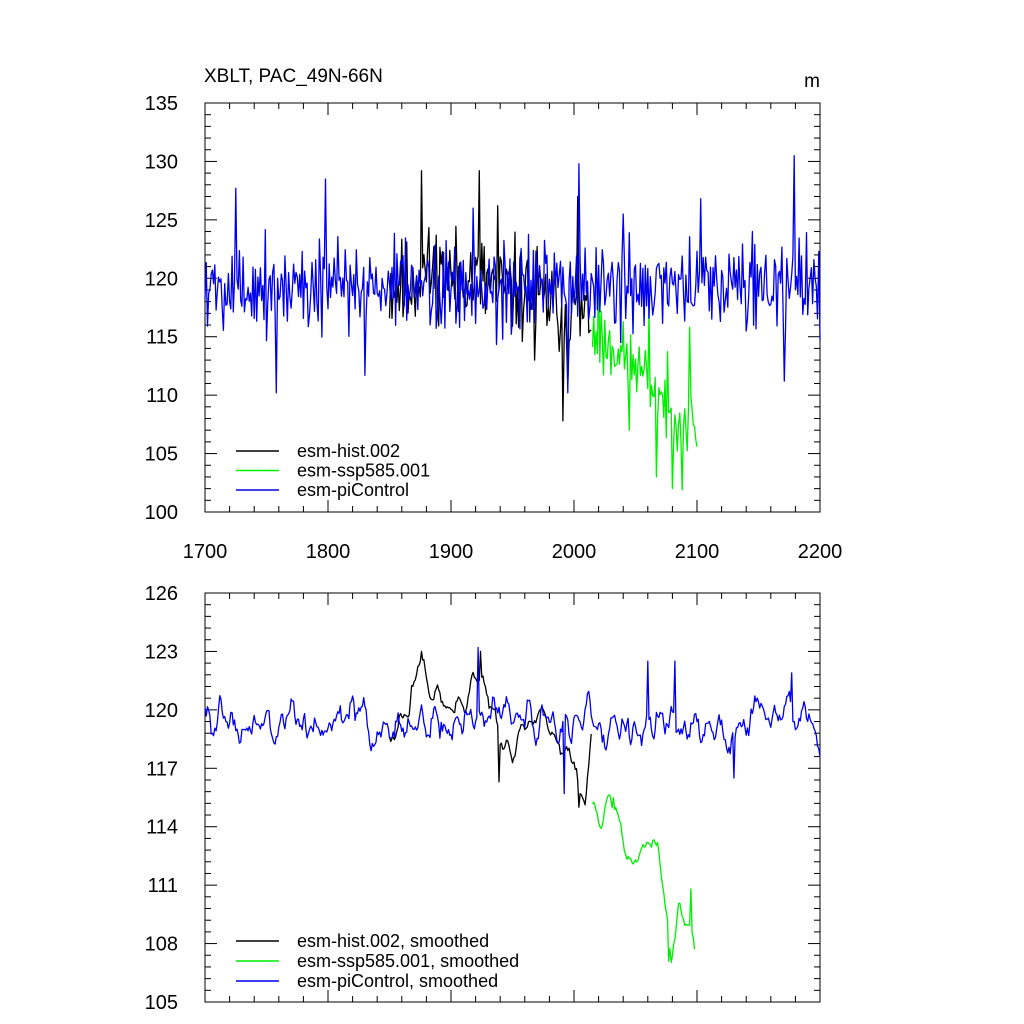 This screenshot has width=1024, height=1024. What do you see at coordinates (161, 308) in the screenshot?
I see `top-y-tick-labels: 100 105 110 115 120 125 130 135` at bounding box center [161, 308].